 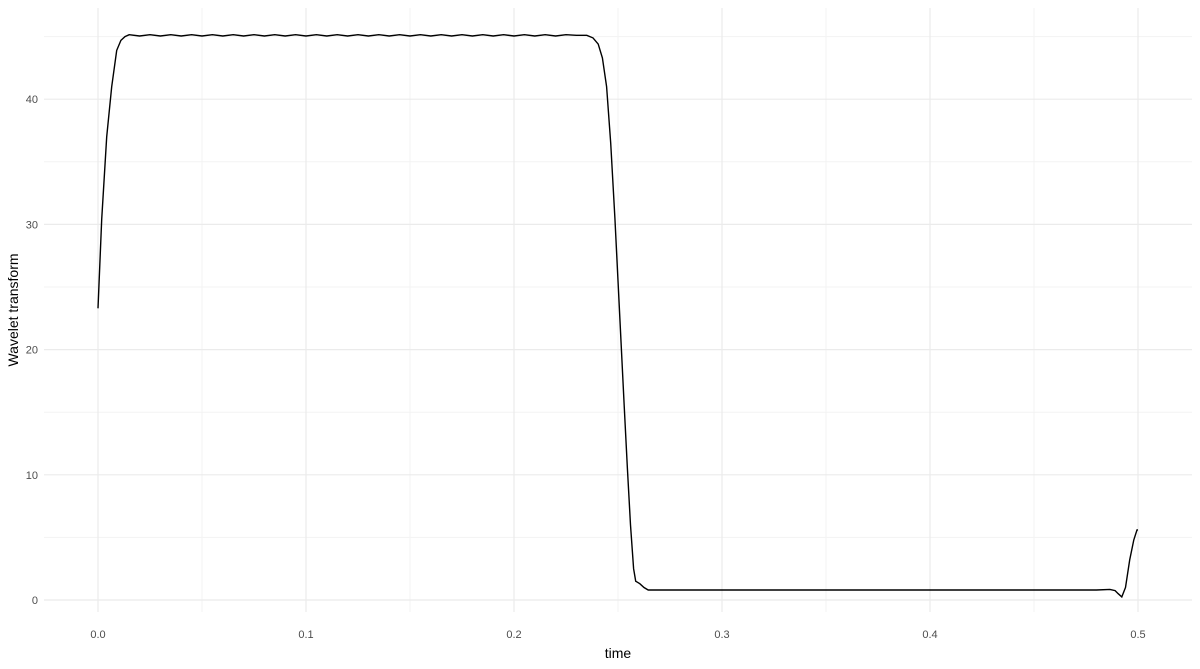 What do you see at coordinates (929, 635) in the screenshot?
I see `x-tick-label: 0.4` at bounding box center [929, 635].